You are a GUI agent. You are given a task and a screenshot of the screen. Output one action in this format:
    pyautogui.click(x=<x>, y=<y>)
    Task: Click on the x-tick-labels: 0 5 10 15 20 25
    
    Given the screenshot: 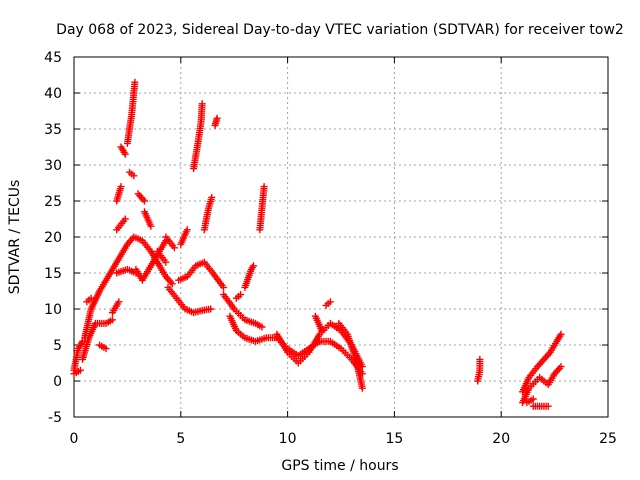 What is the action you would take?
    pyautogui.click(x=343, y=439)
    